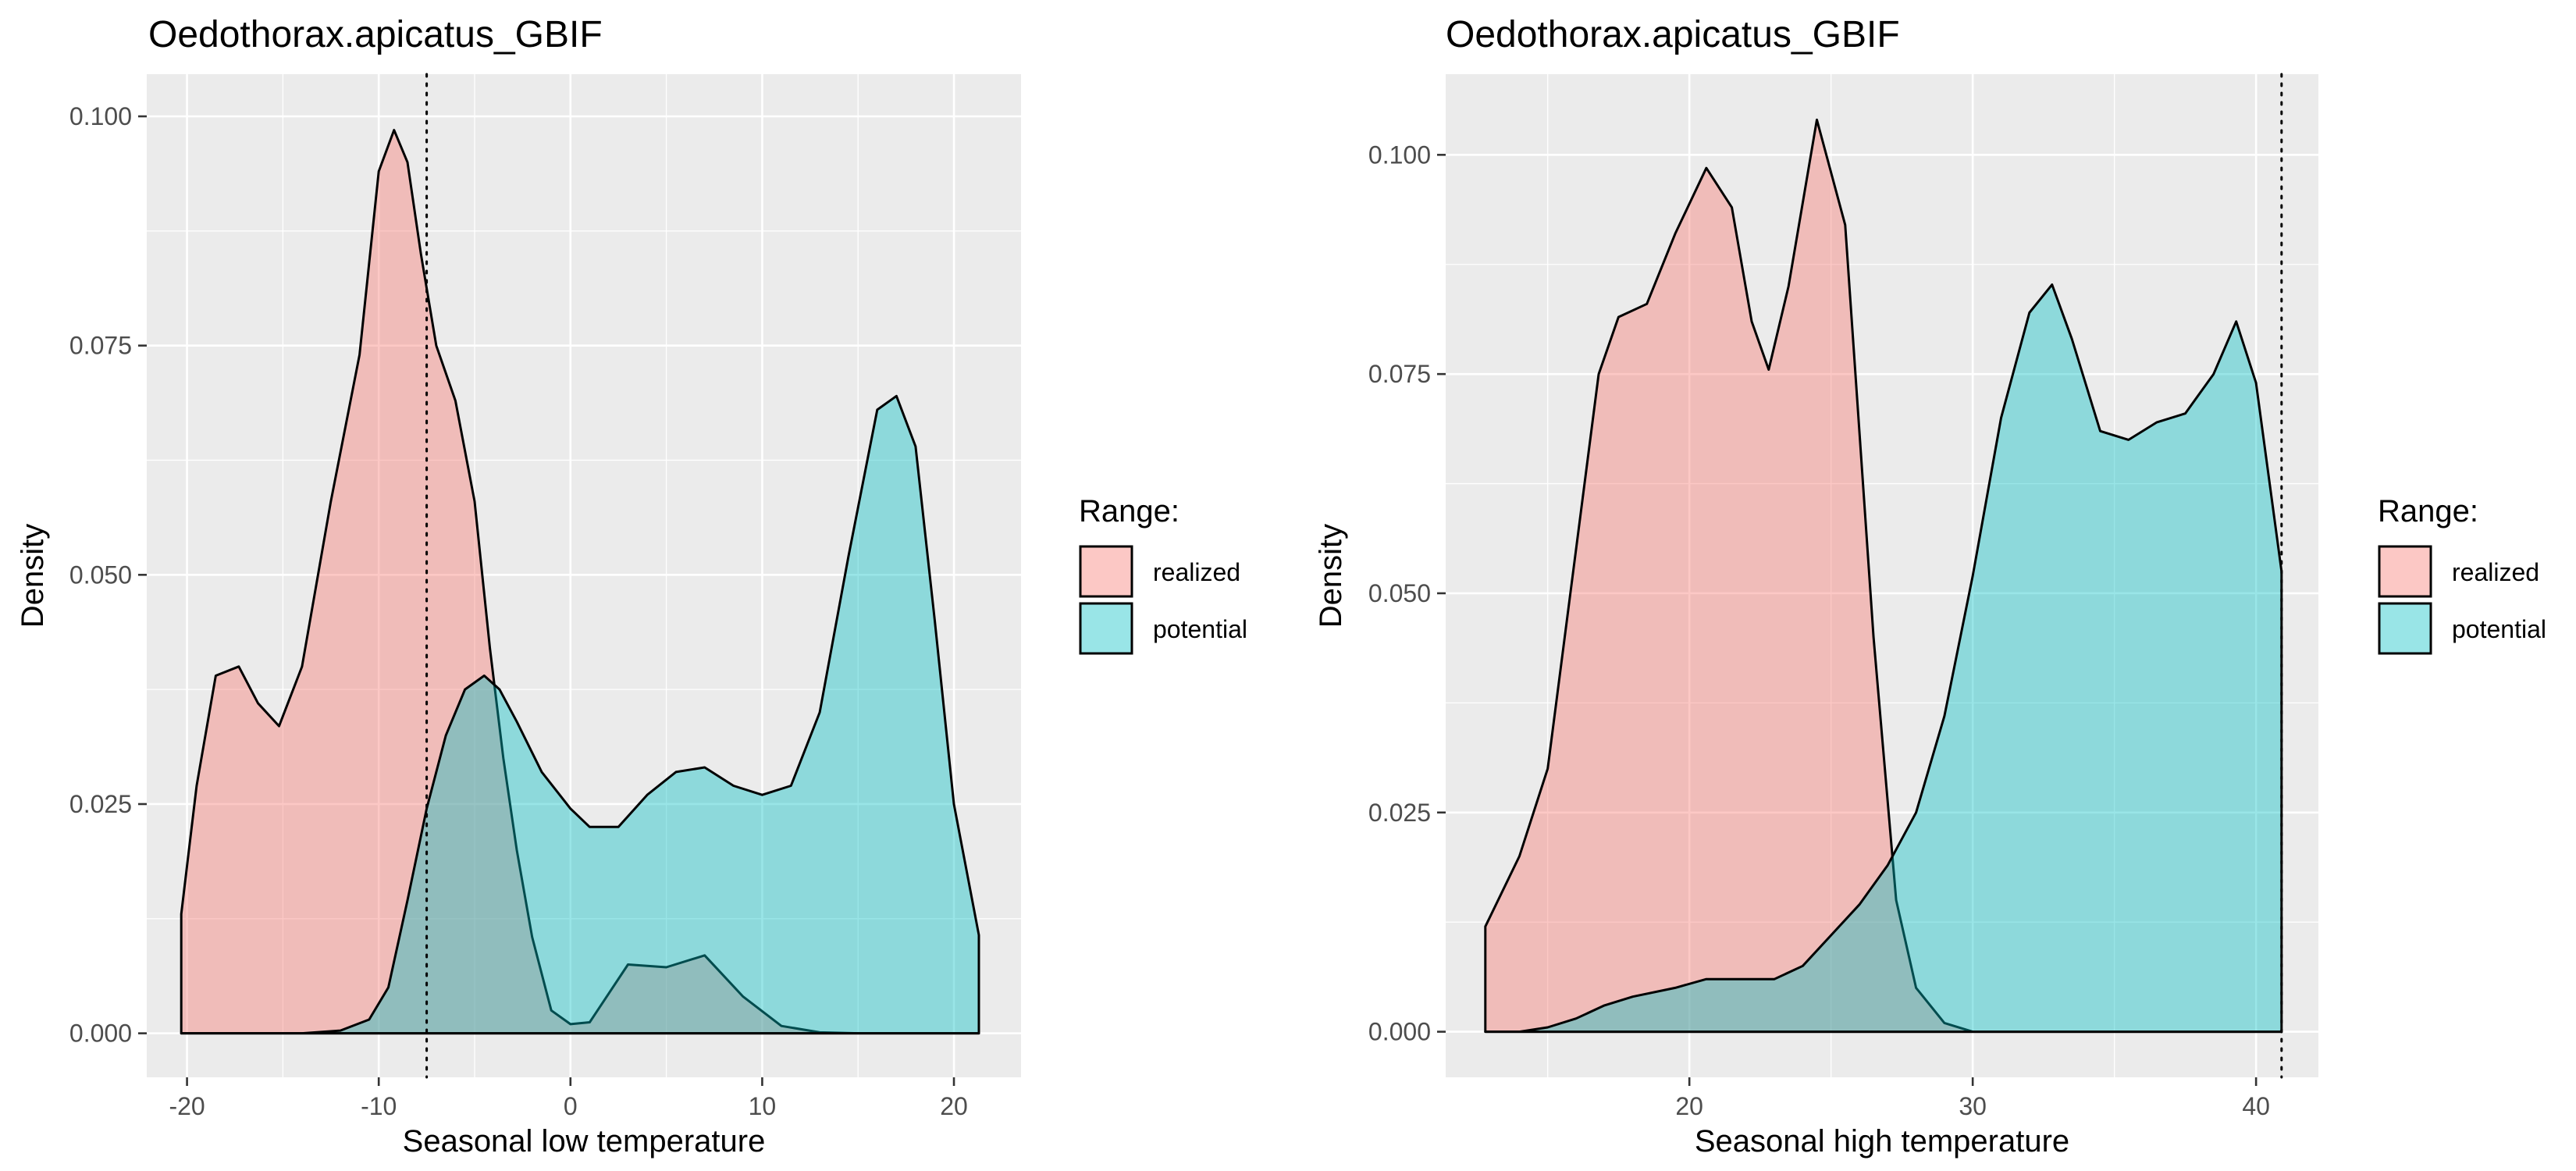  I want to click on x-axis-title: Seasonal high temperature, so click(1882, 1141).